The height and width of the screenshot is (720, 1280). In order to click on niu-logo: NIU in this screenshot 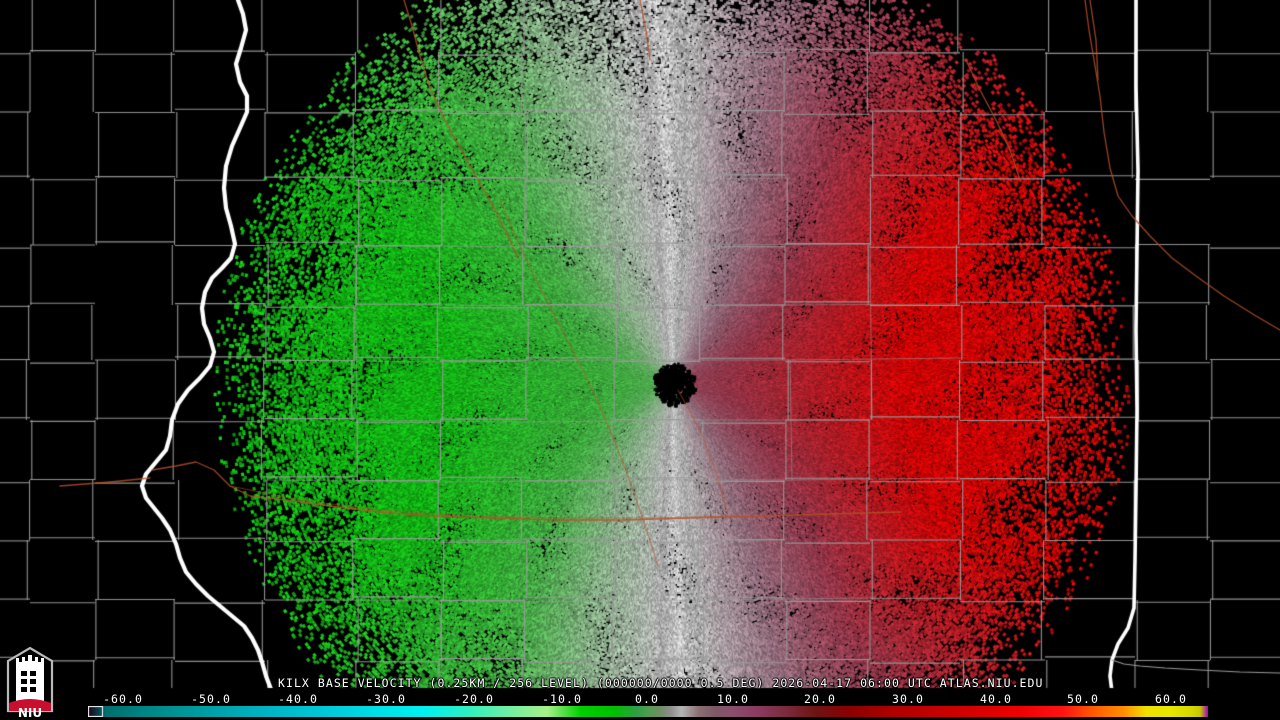, I will do `click(30, 682)`.